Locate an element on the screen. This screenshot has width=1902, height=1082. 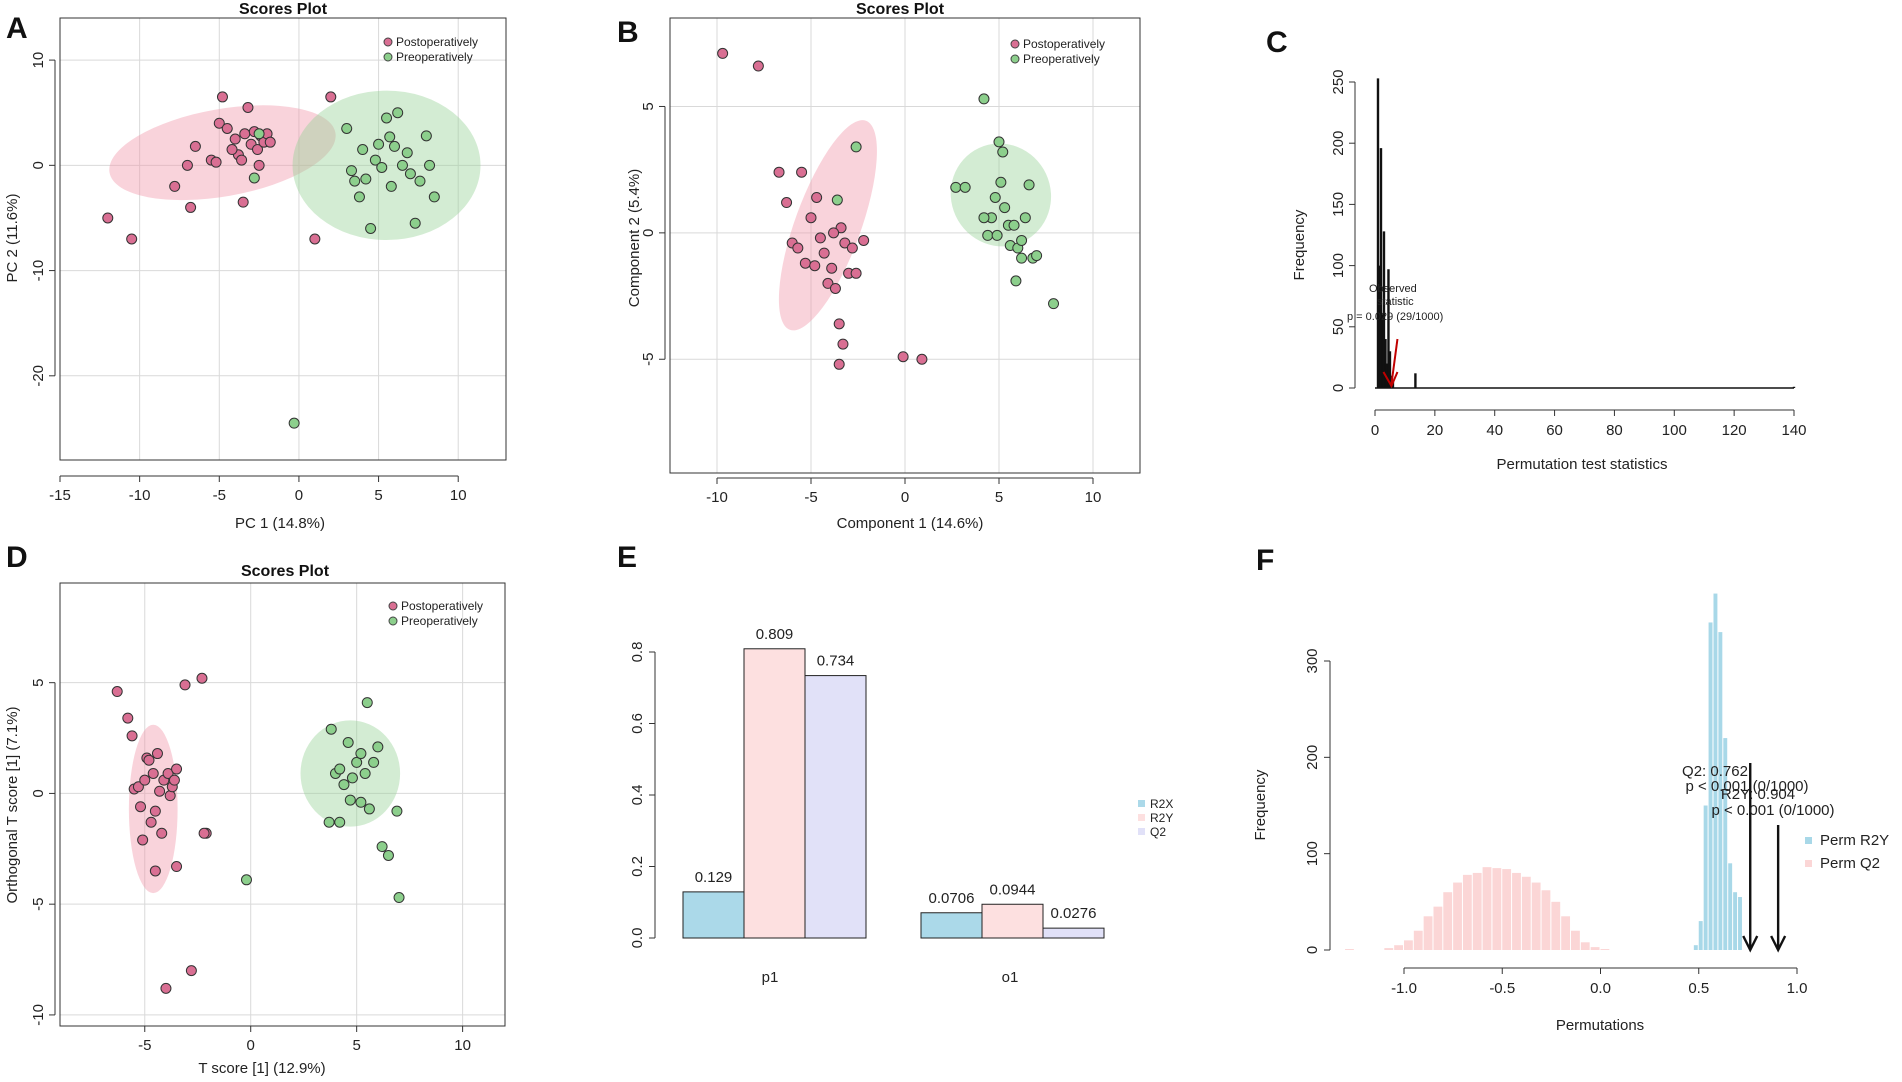
confidence-ellipse is located at coordinates (222, 153).